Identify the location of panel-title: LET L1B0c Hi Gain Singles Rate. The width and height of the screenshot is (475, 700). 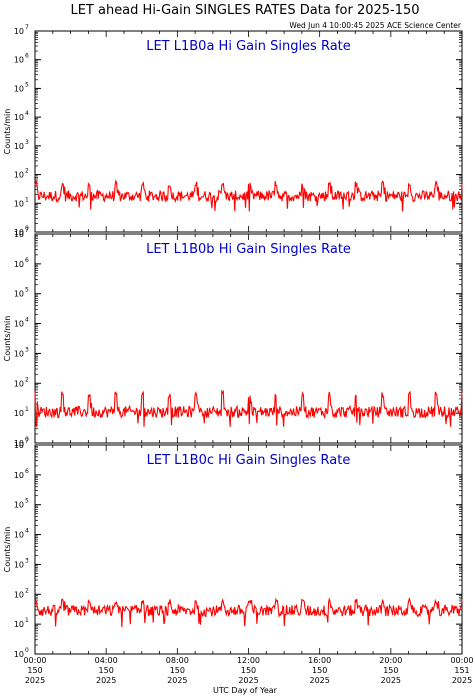
(249, 460).